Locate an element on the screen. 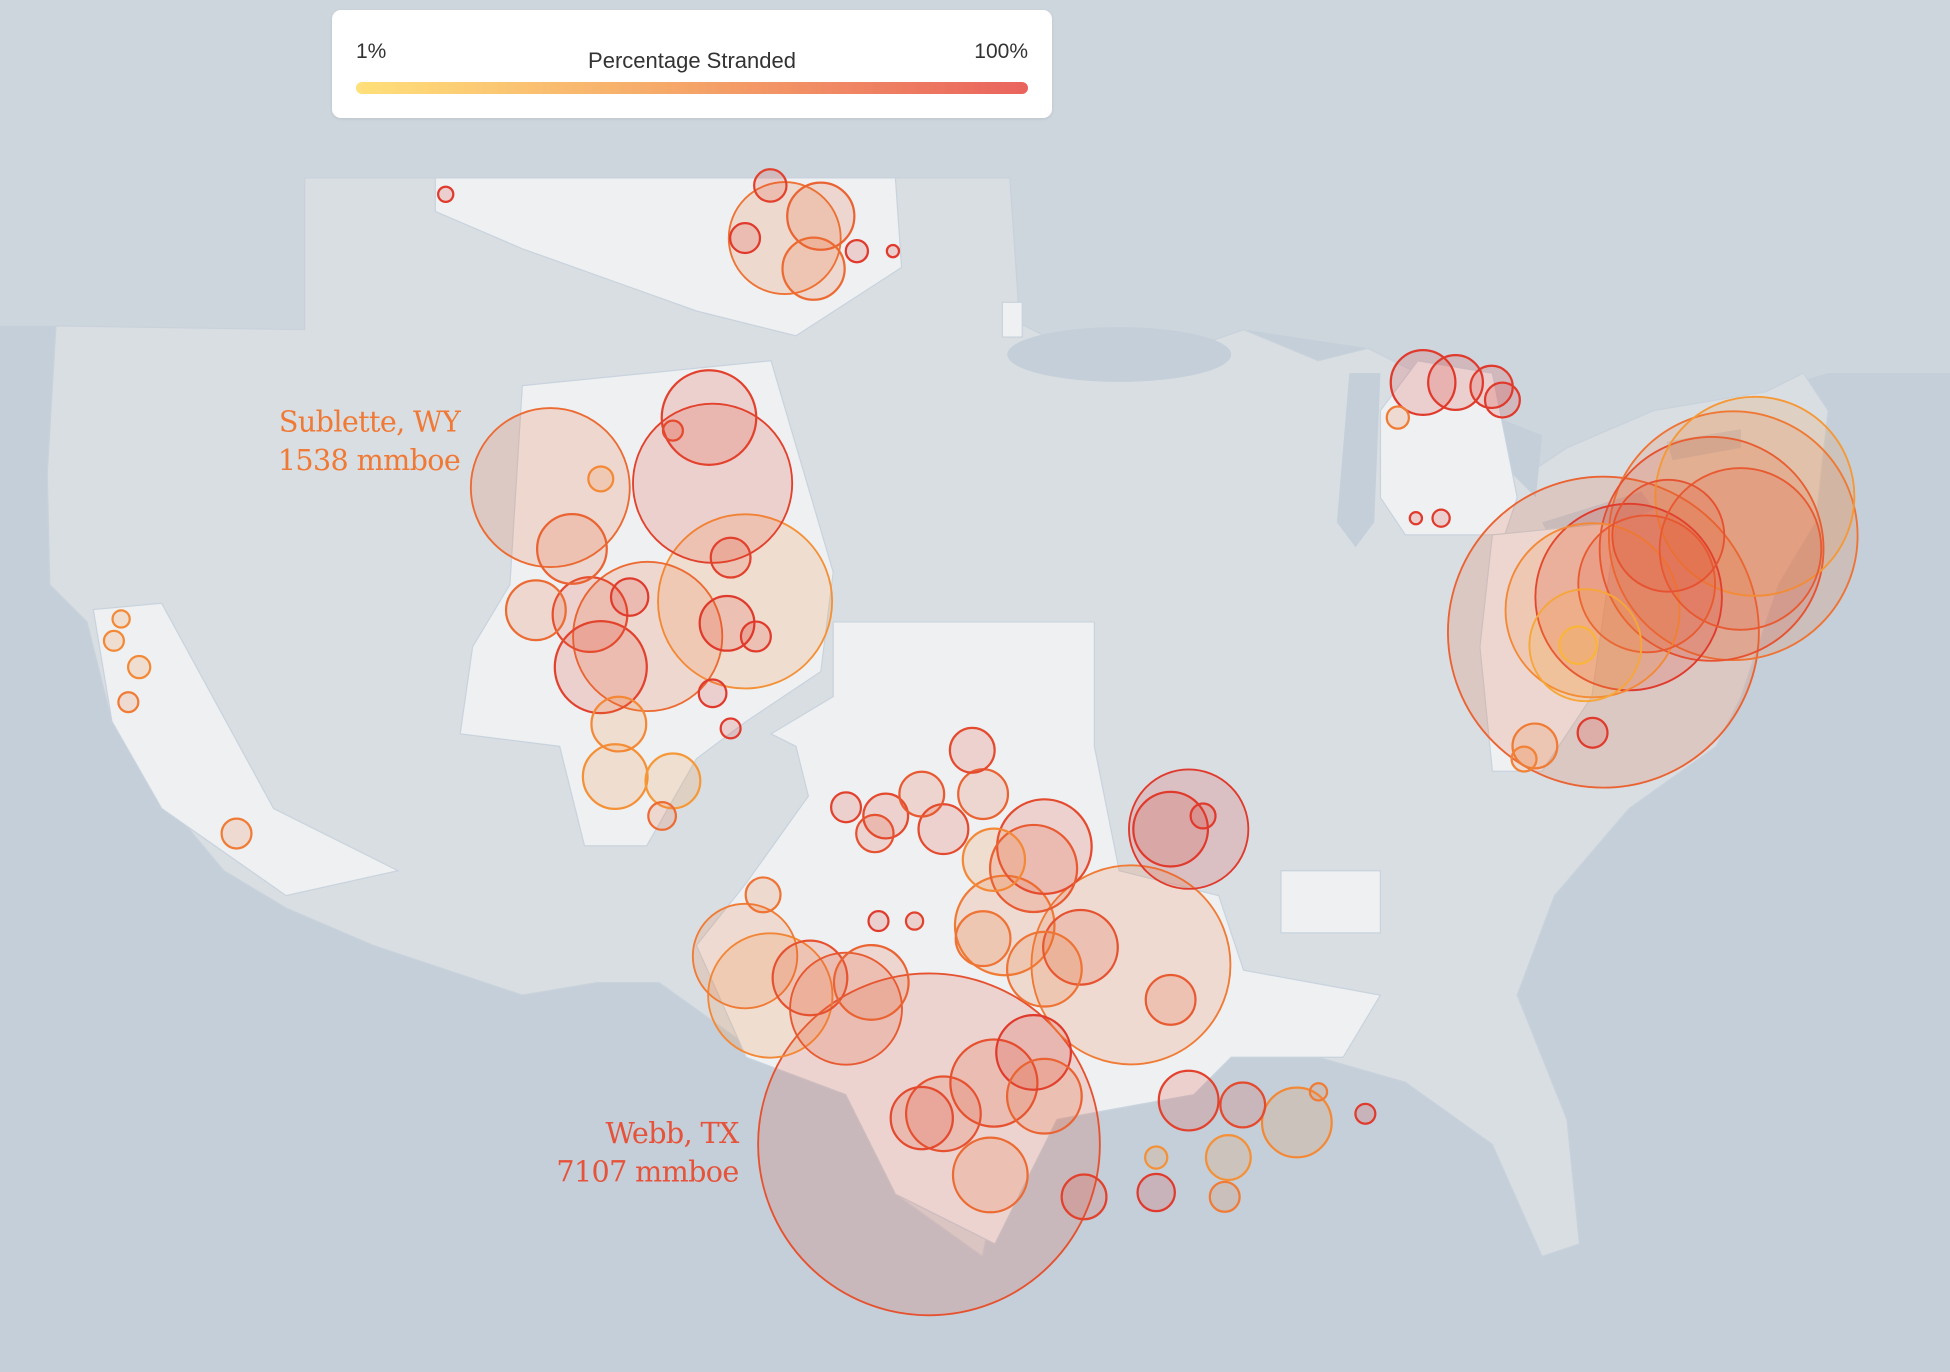  annotation-name: Sublette, WY is located at coordinates (370, 422).